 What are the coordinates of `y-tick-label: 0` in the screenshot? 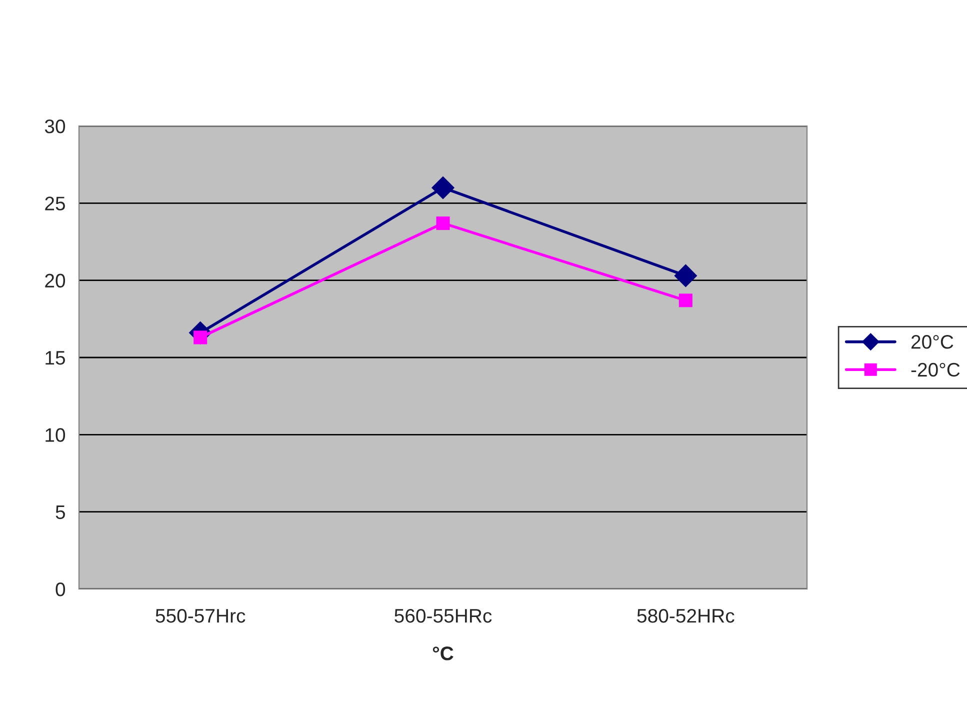 It's located at (61, 589).